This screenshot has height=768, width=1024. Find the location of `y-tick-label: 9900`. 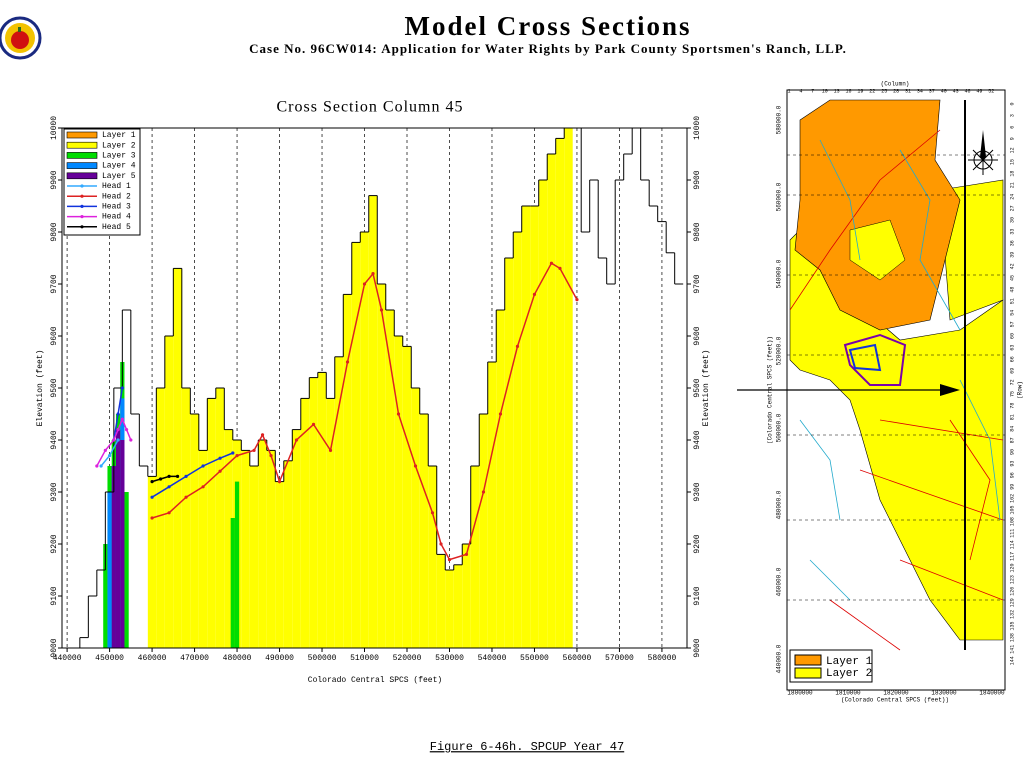

y-tick-label: 9900 is located at coordinates (54, 179).